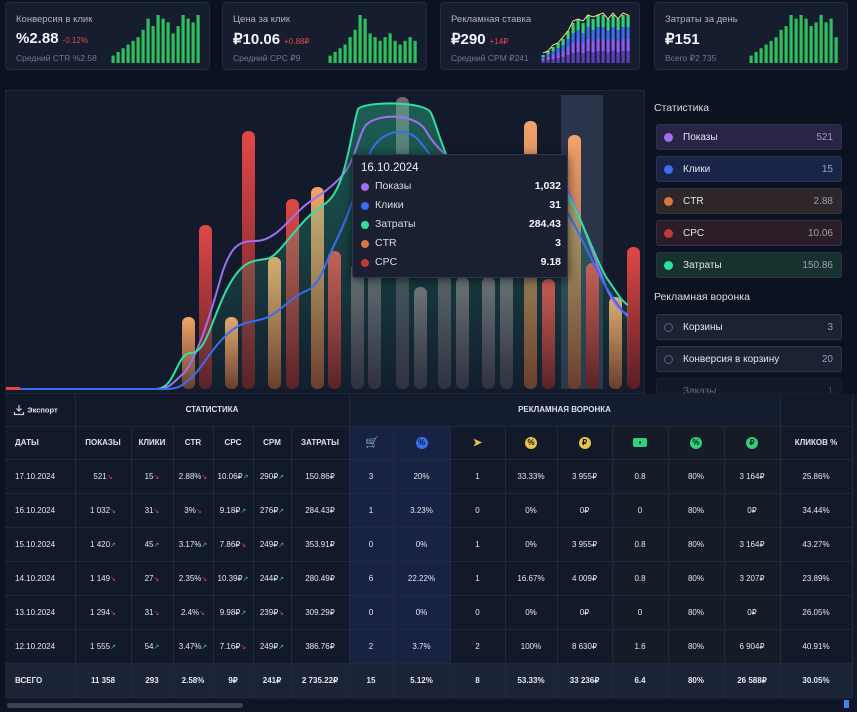  I want to click on col-shows: ПОКАЗЫ, so click(103, 443).